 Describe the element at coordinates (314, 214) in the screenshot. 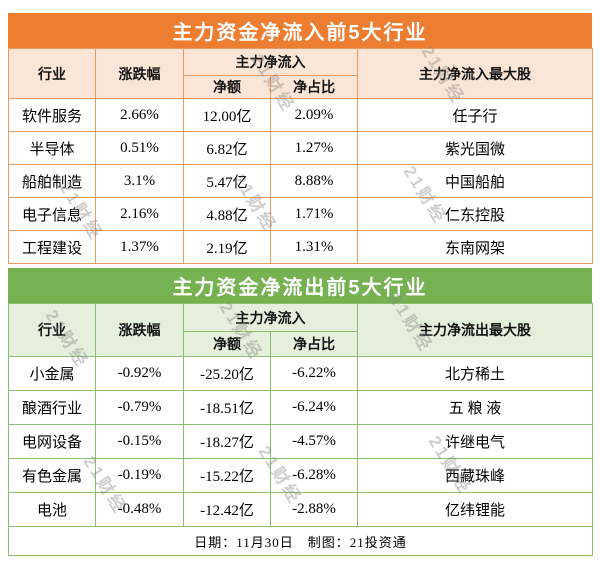

I see `cell-net-ratio: 1.71%` at that location.